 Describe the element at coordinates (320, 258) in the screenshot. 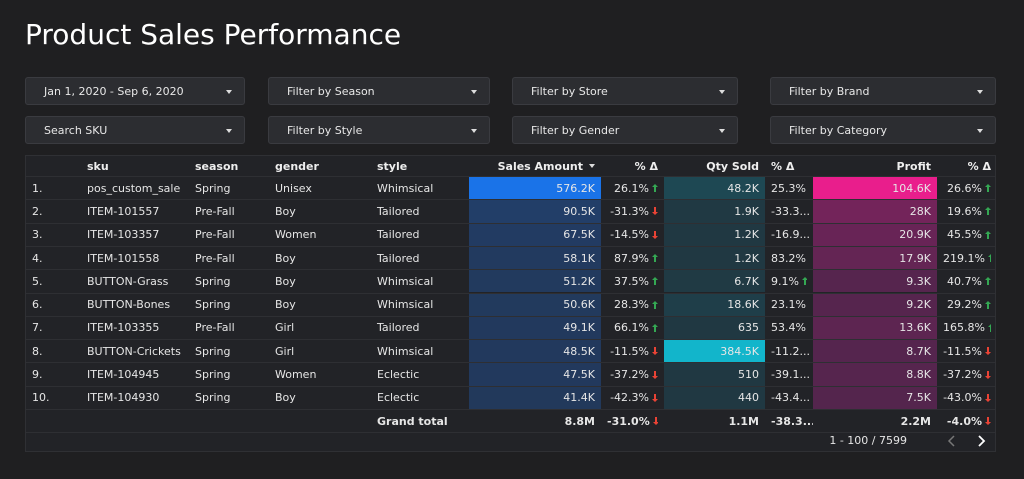

I see `table-cell: Boy` at that location.